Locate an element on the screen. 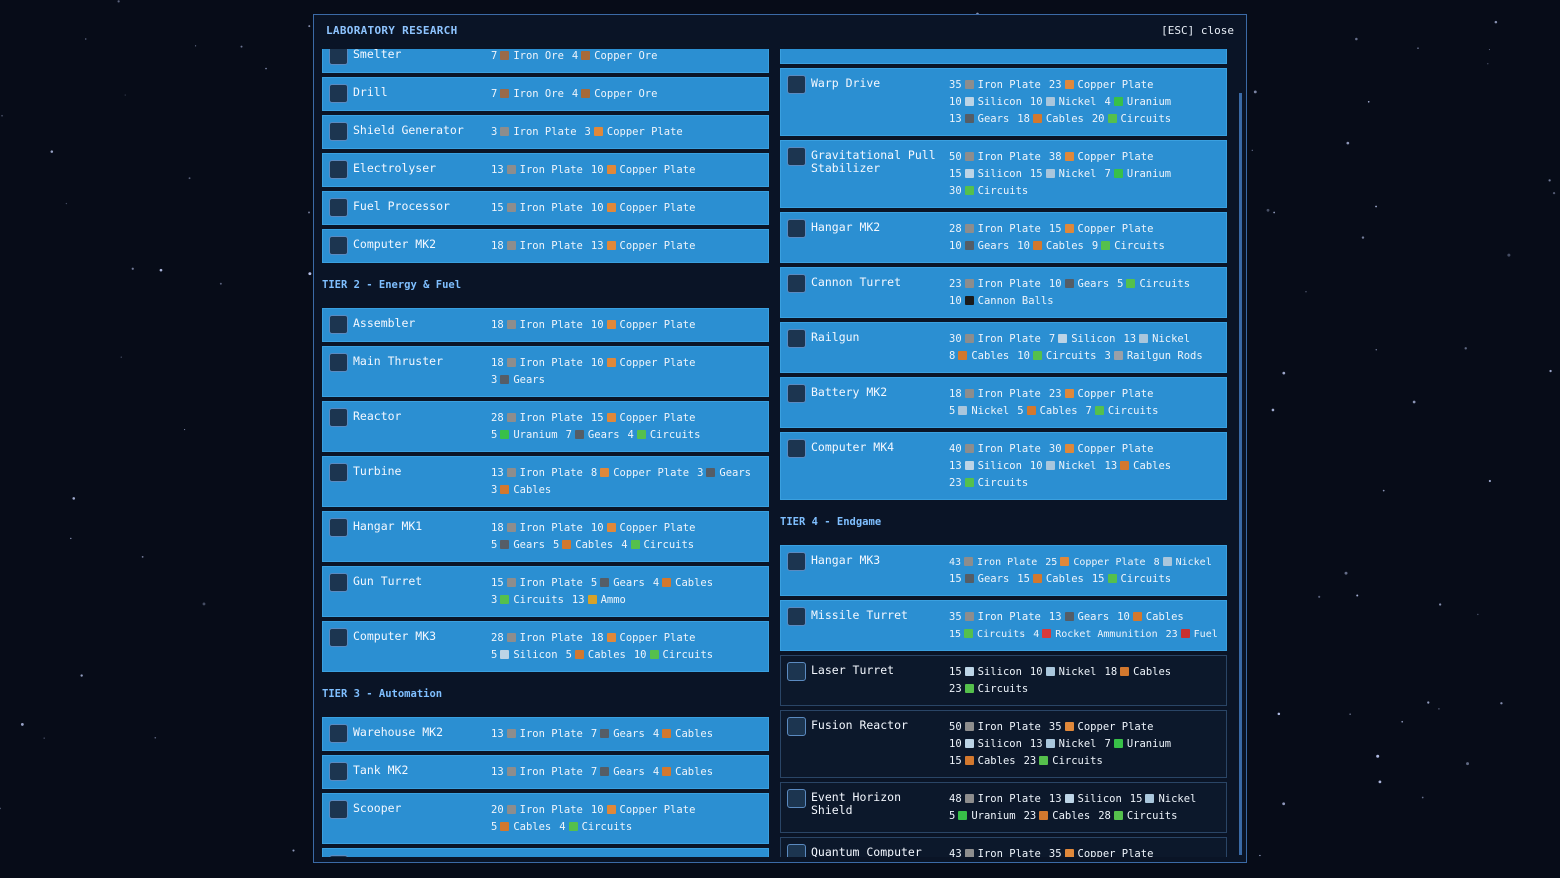 The height and width of the screenshot is (878, 1560). research-card: Computer MK2 18 Iron Plate 13 Copper Plate is located at coordinates (545, 246).